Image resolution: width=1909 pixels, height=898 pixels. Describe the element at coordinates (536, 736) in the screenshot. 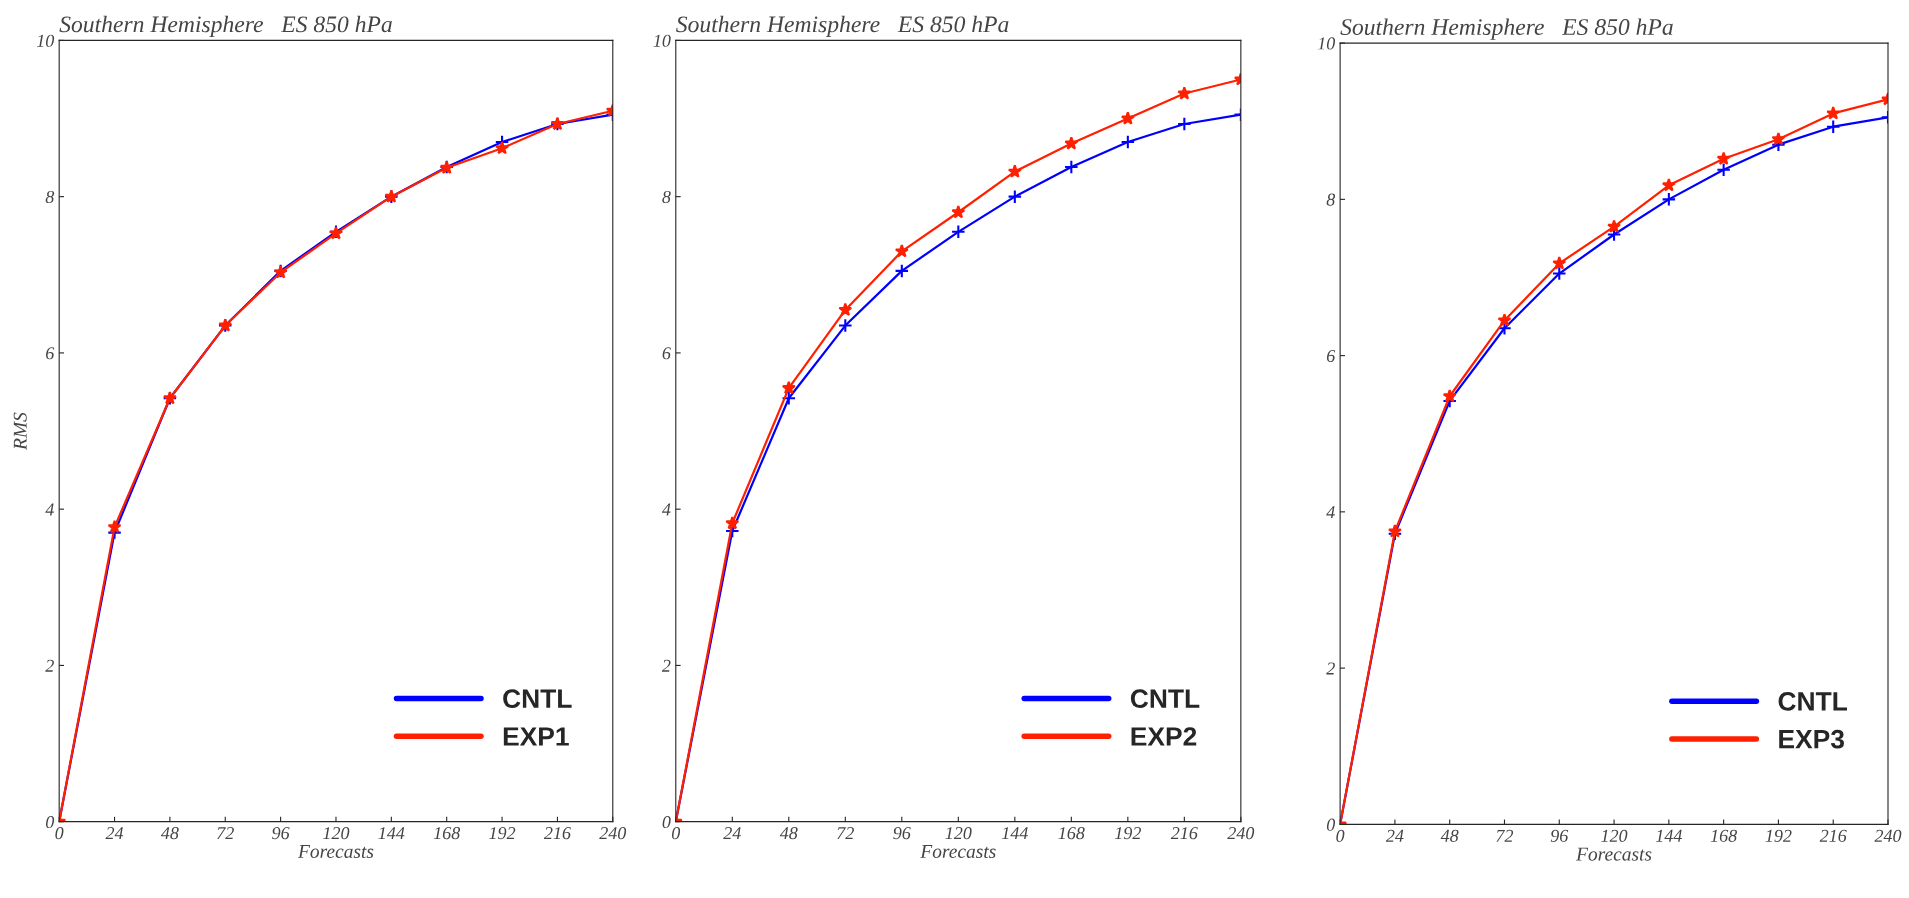

I see `legend-label: EXP1` at that location.